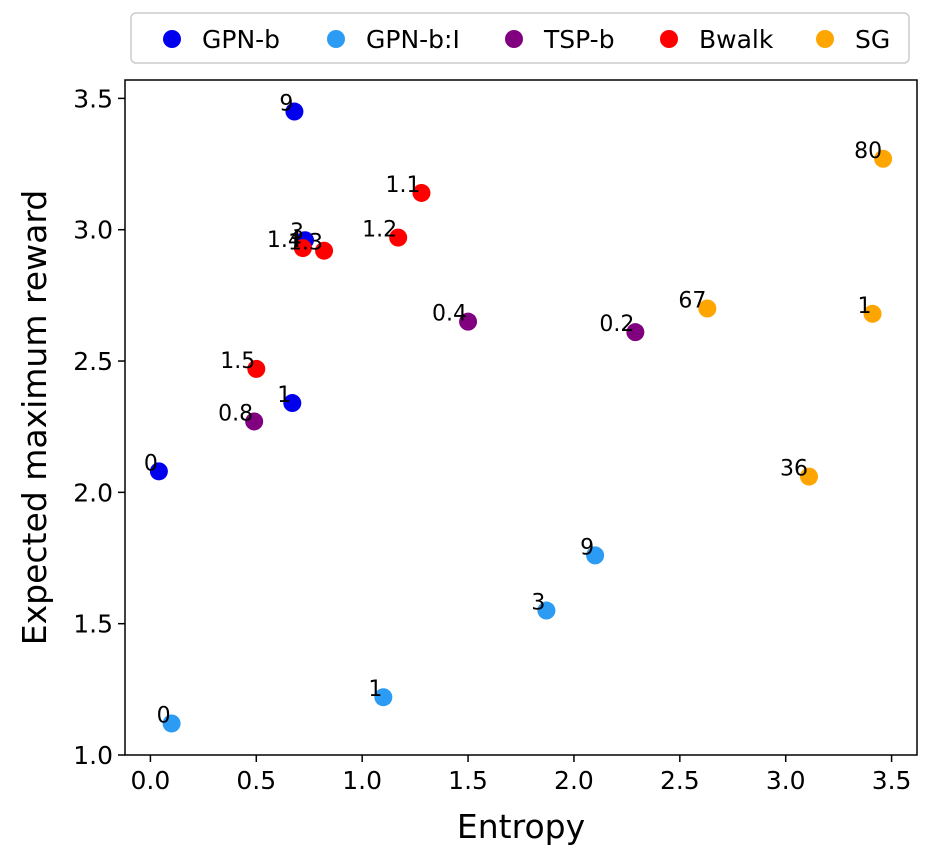 This screenshot has width=931, height=861. Describe the element at coordinates (872, 39) in the screenshot. I see `legend-label: SG` at that location.